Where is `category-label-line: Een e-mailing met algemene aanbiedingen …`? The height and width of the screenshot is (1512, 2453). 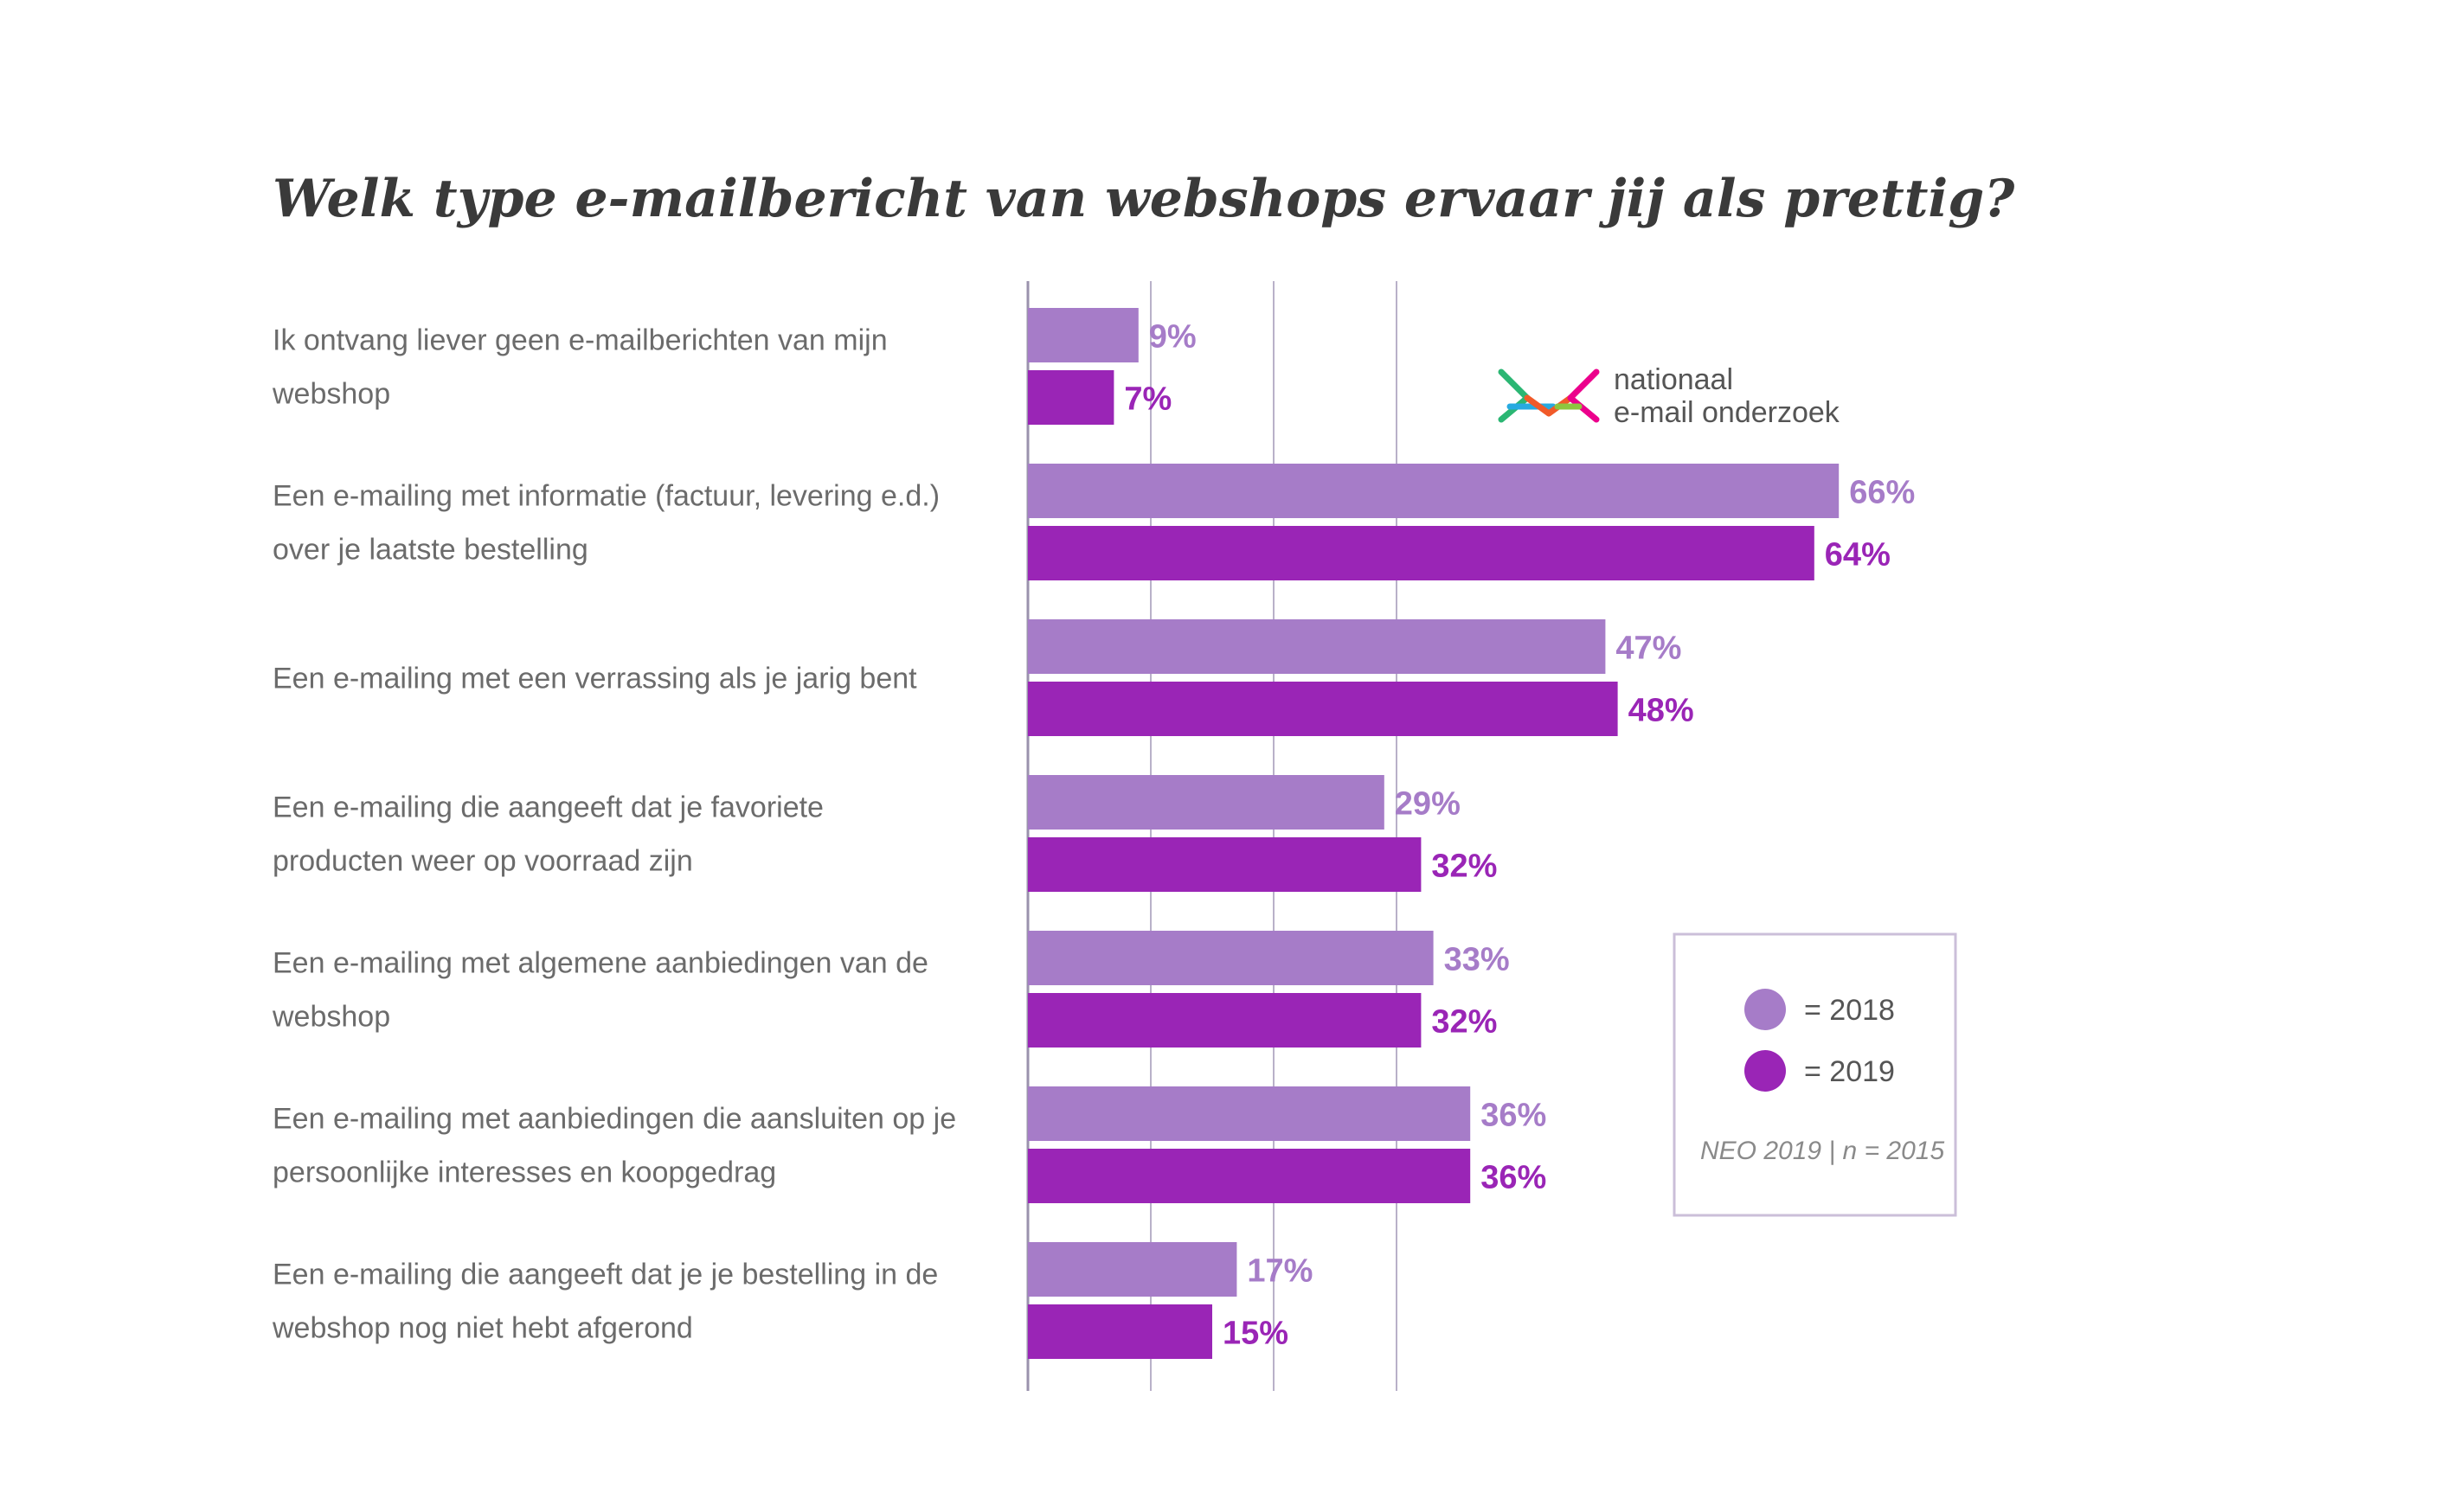
category-label-line: Een e-mailing met algemene aanbiedingen … is located at coordinates (600, 963).